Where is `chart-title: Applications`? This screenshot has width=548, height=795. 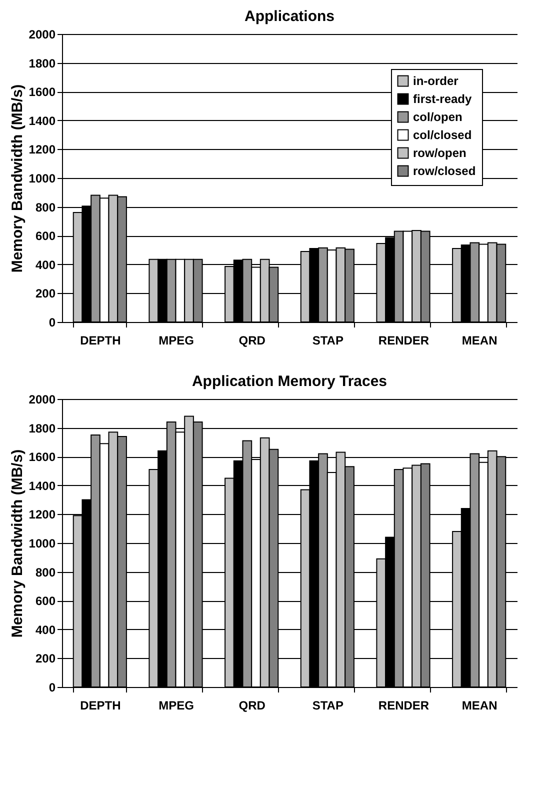
chart-title: Applications is located at coordinates (289, 16).